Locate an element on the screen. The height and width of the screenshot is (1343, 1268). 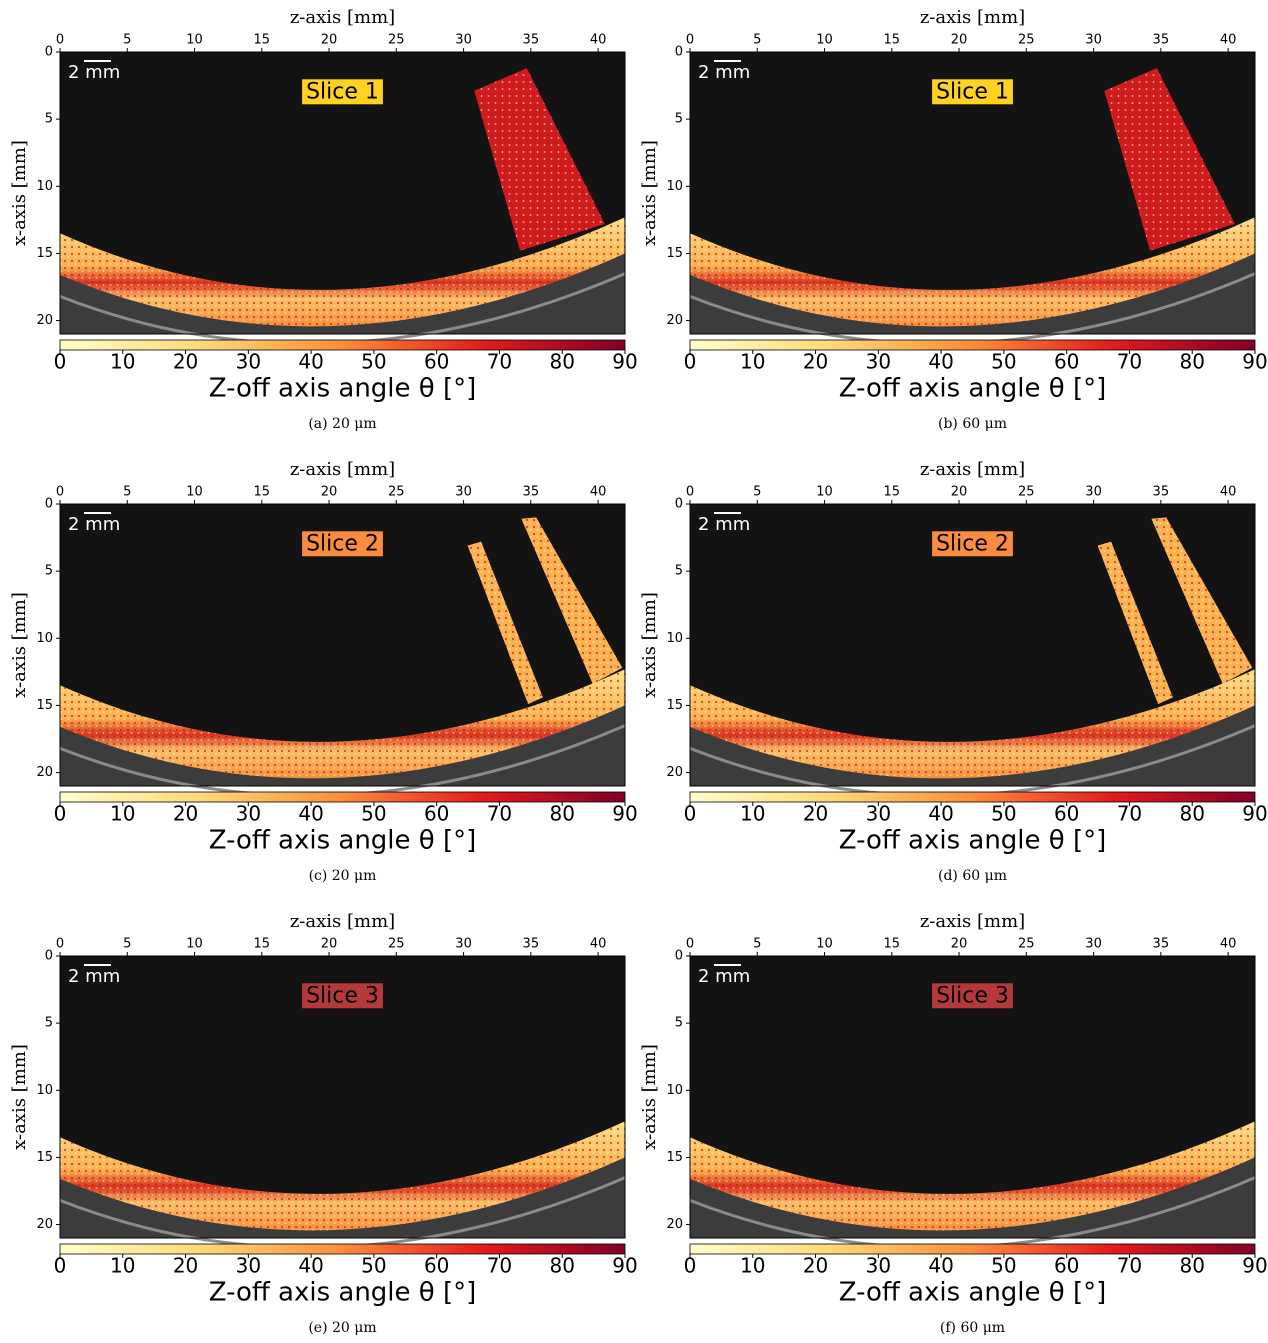
x-axis-label: z-axis [mm] is located at coordinates (342, 469).